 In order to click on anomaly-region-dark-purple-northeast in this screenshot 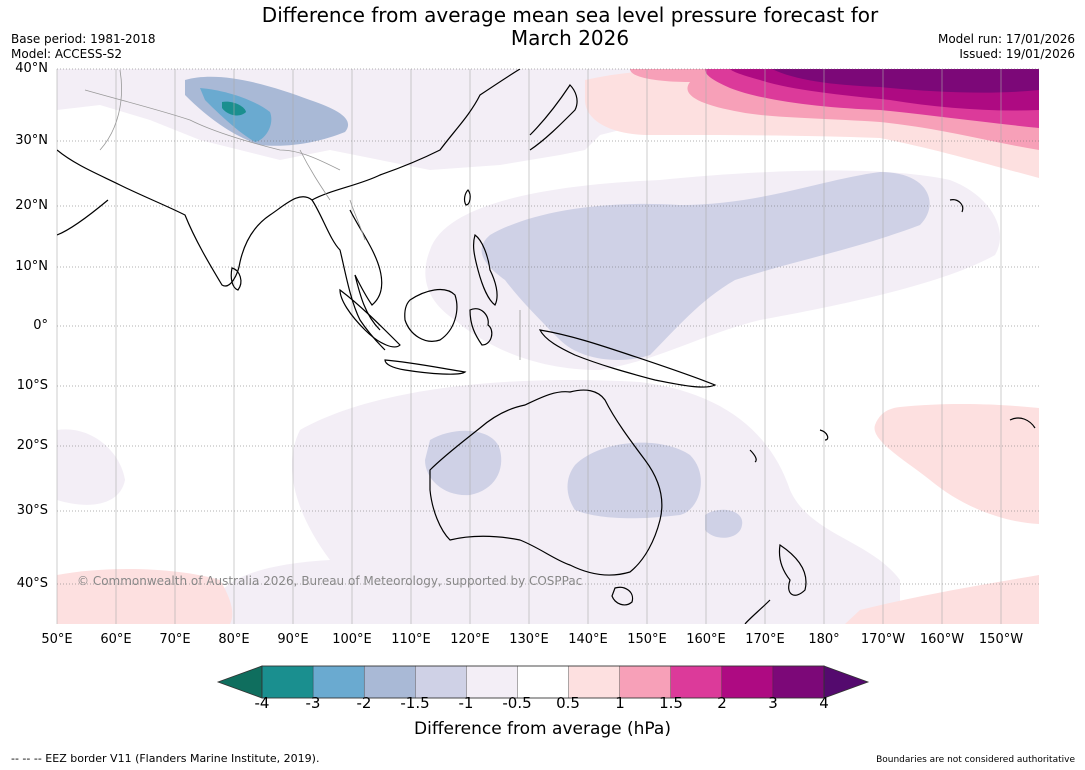, I will do `click(905, 81)`.